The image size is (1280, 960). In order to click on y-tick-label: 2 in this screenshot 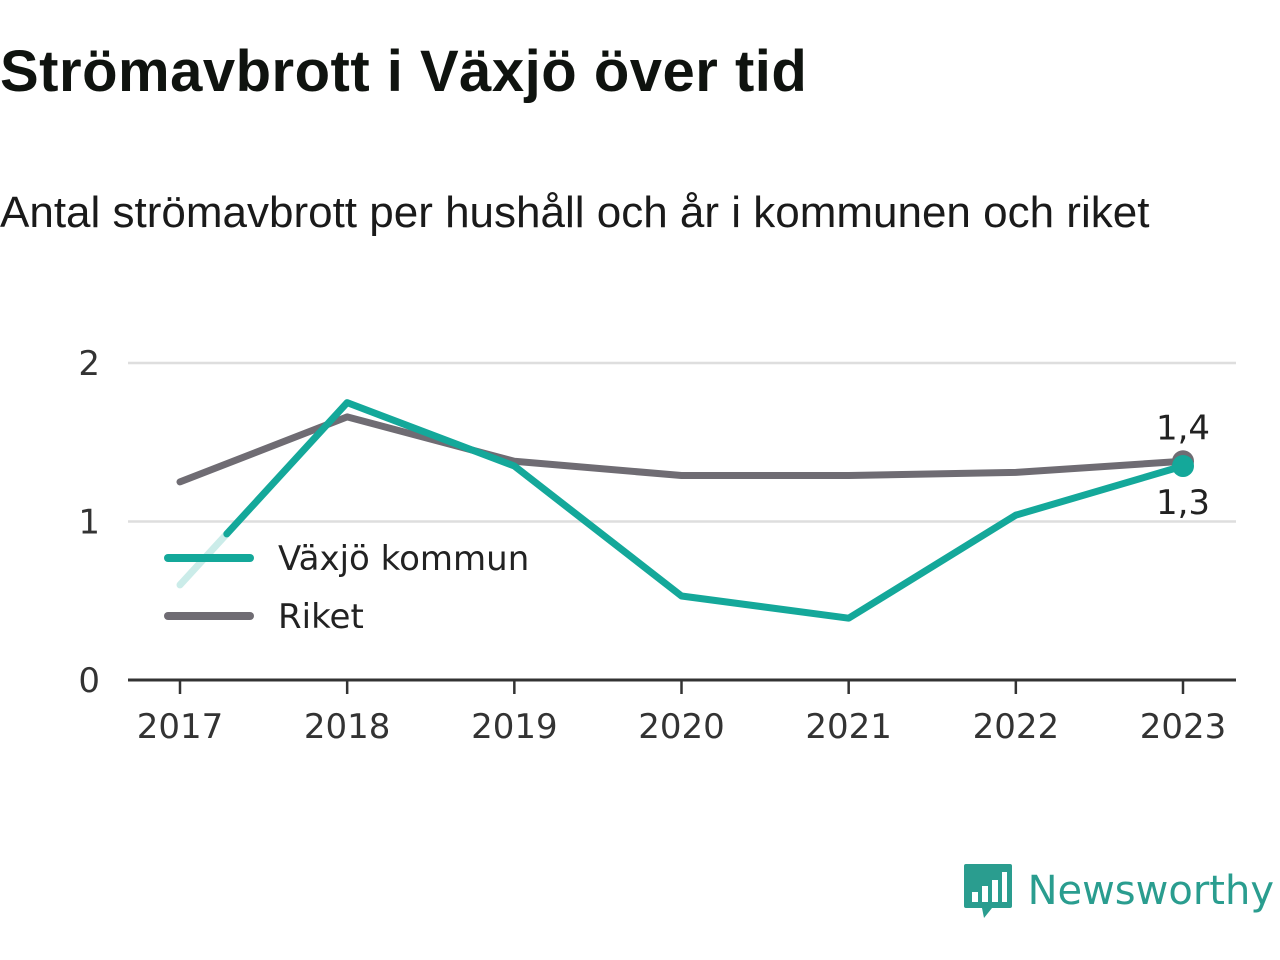, I will do `click(89, 364)`.